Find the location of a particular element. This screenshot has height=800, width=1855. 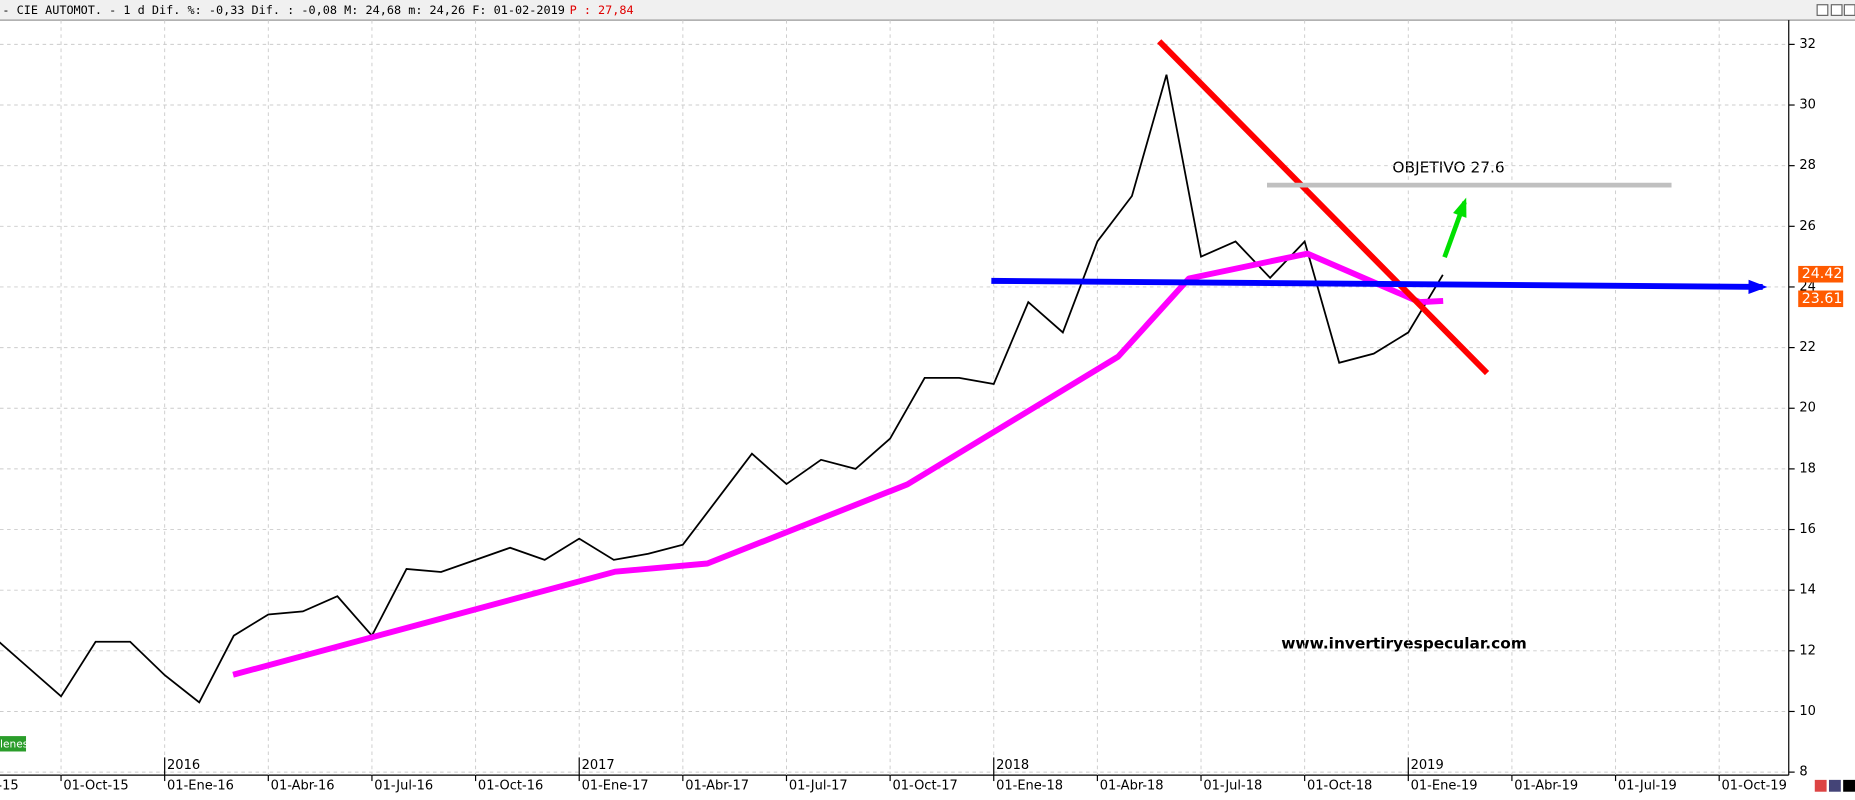

price-label: 23.61 is located at coordinates (1822, 299).